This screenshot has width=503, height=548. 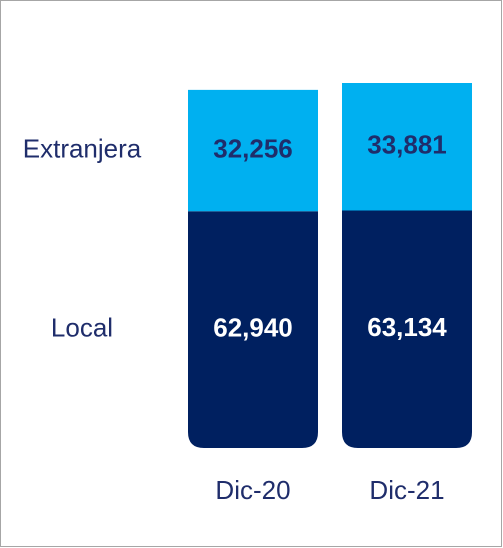 I want to click on legend-label: Local, so click(x=82, y=327).